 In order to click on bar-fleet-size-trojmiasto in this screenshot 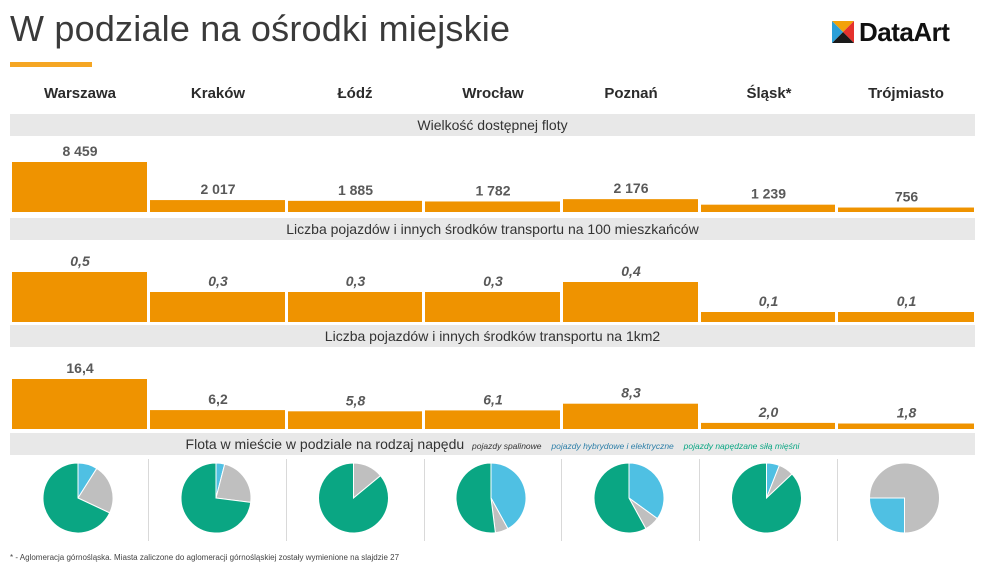, I will do `click(906, 209)`.